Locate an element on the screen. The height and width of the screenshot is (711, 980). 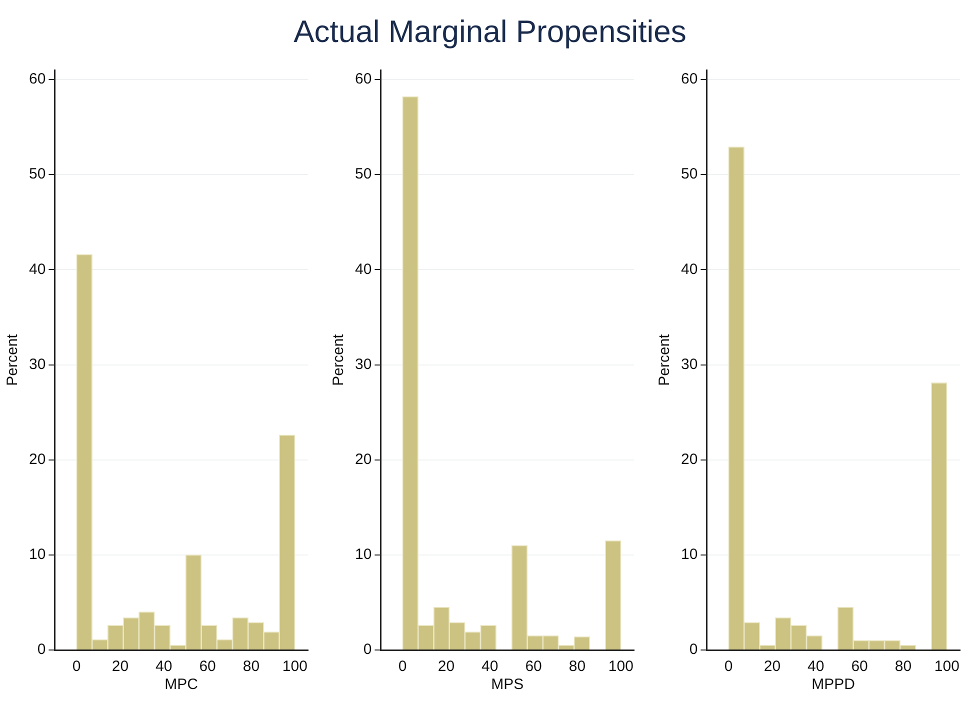
x-axis-title: MPPD is located at coordinates (834, 685).